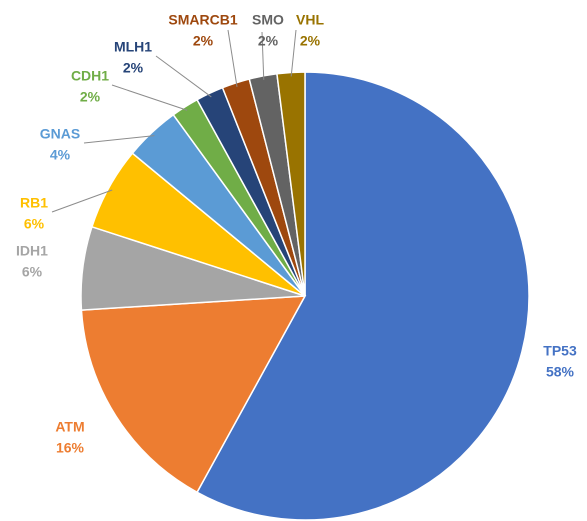 The image size is (587, 521). I want to click on slice-label: CDH1, so click(90, 76).